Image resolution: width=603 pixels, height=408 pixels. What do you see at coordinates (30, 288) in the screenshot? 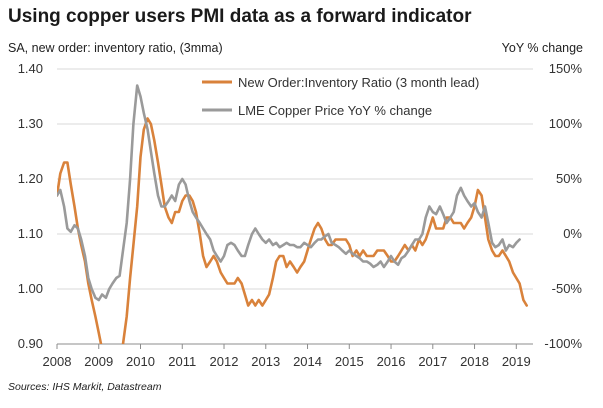
I see `y-tick-label-left: 1.00` at bounding box center [30, 288].